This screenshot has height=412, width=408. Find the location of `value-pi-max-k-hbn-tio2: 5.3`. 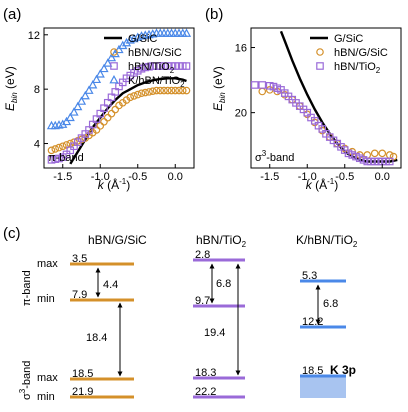

value-pi-max-k-hbn-tio2: 5.3 is located at coordinates (309, 276).